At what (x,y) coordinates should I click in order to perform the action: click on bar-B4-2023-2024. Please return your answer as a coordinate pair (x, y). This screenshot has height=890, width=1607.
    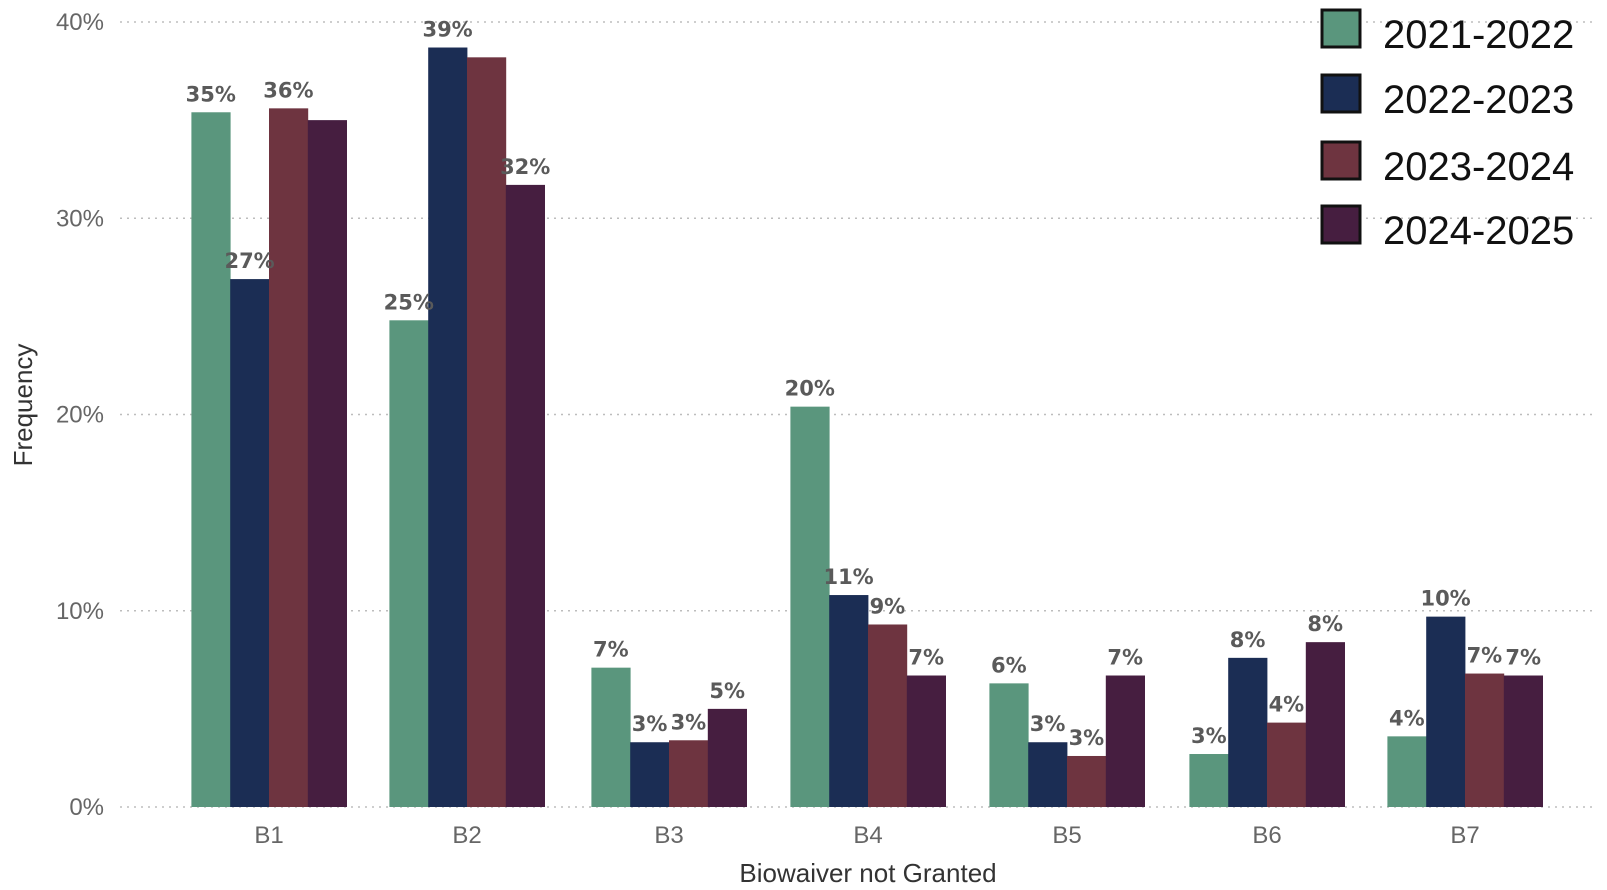
    Looking at the image, I should click on (888, 715).